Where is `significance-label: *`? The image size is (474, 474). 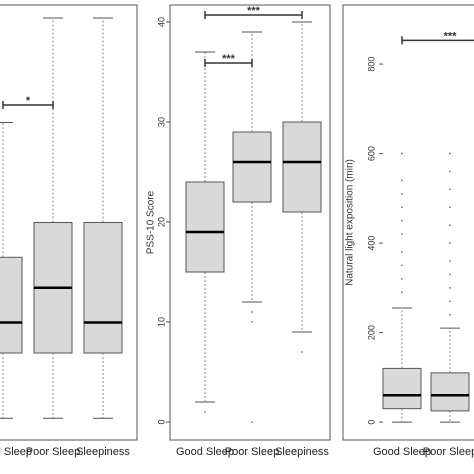 significance-label: * is located at coordinates (28, 101).